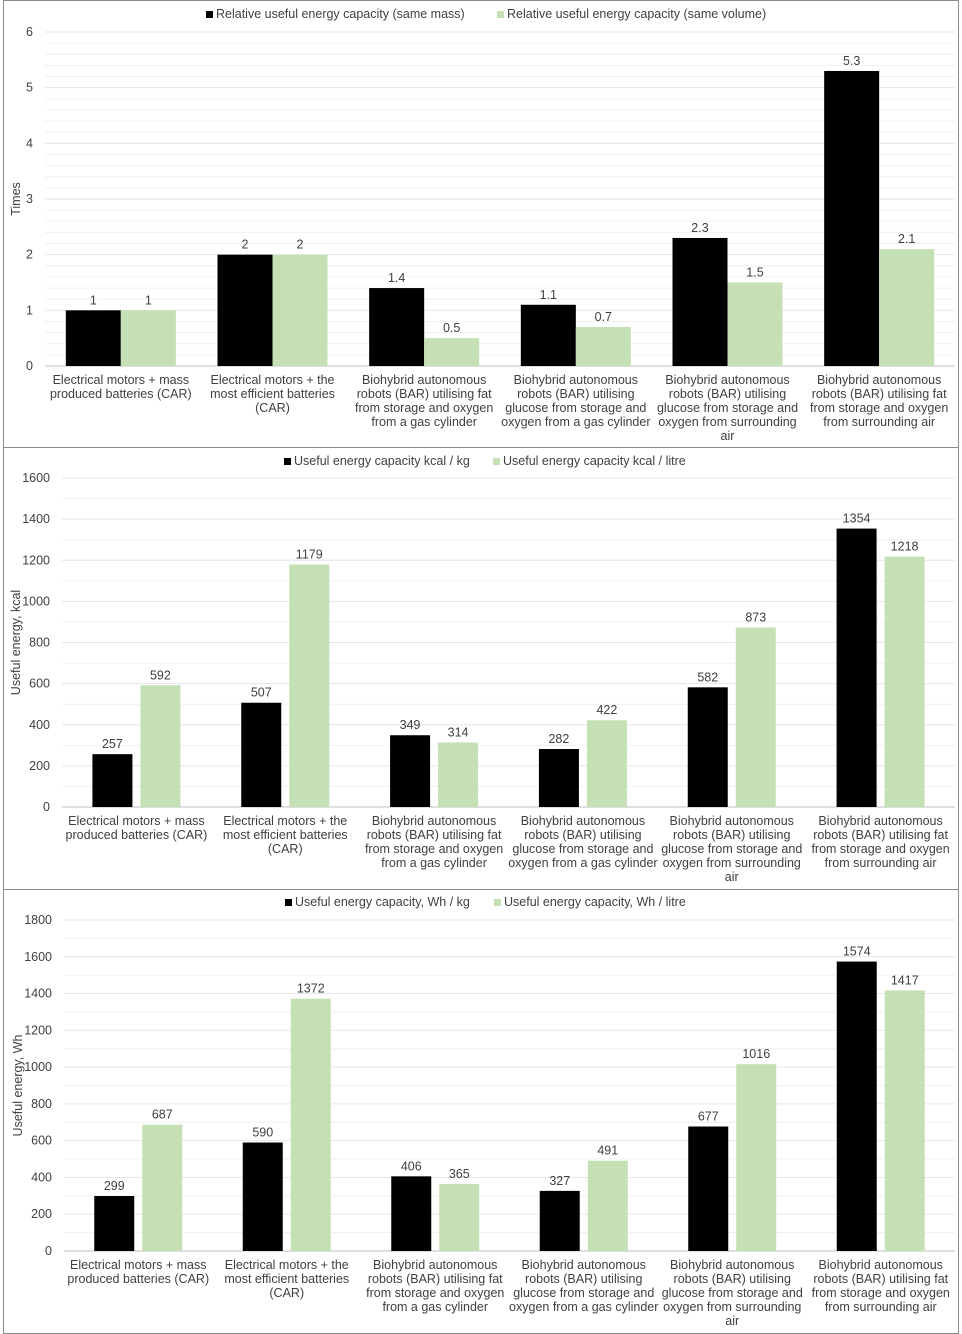 This screenshot has height=1334, width=962. I want to click on y-tick-label: 1000, so click(38, 1067).